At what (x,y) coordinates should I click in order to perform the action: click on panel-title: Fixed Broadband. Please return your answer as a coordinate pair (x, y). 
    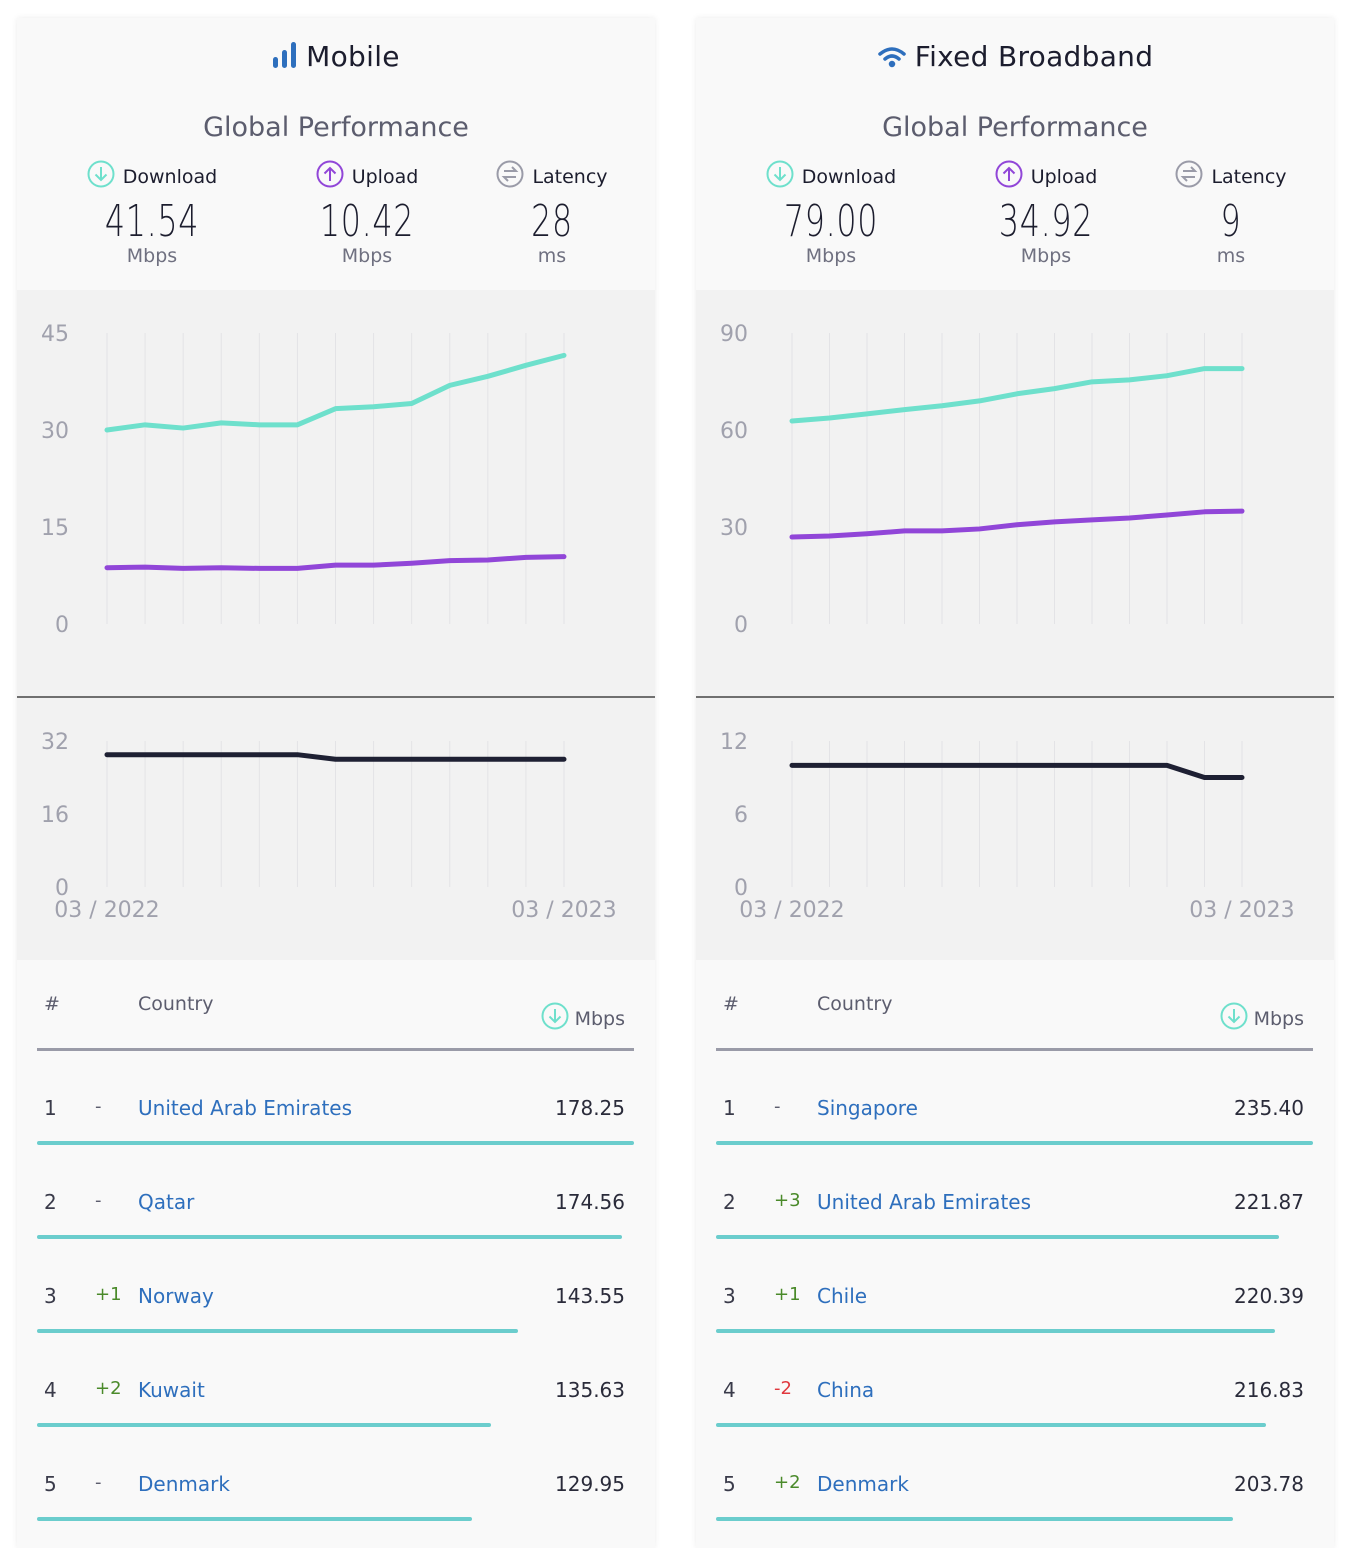
    Looking at the image, I should click on (1015, 56).